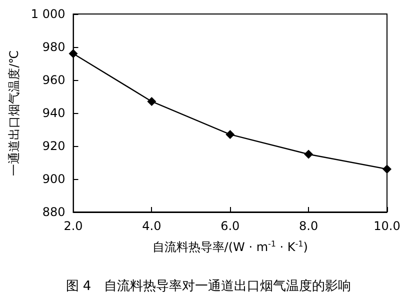 The height and width of the screenshot is (302, 417). Describe the element at coordinates (73, 226) in the screenshot. I see `x-tick-label: 2.0` at that location.